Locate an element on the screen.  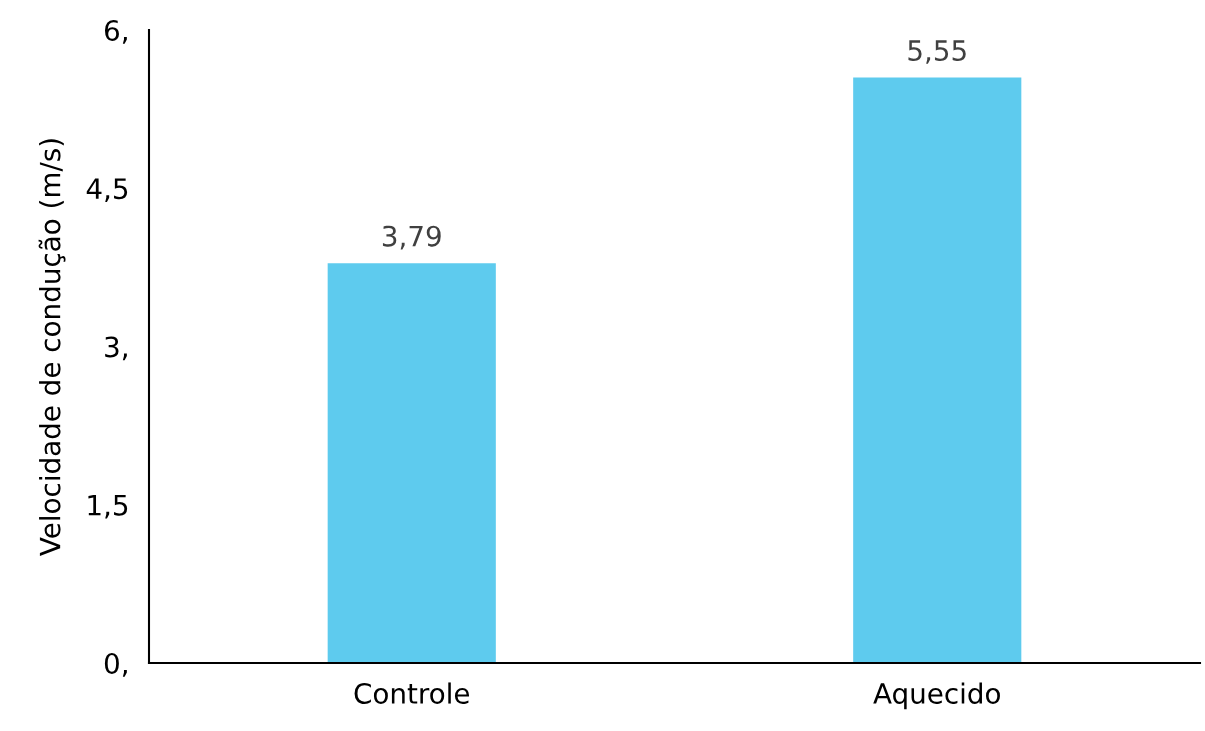
y-tick-label: 3, is located at coordinates (116, 348).